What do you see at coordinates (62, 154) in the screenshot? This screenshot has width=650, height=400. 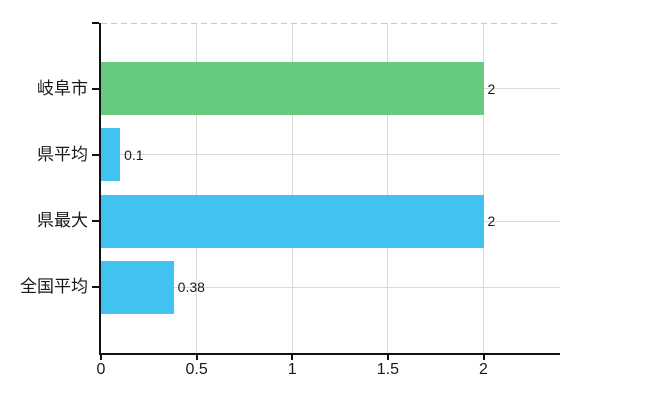 I see `category-label: 県平均` at bounding box center [62, 154].